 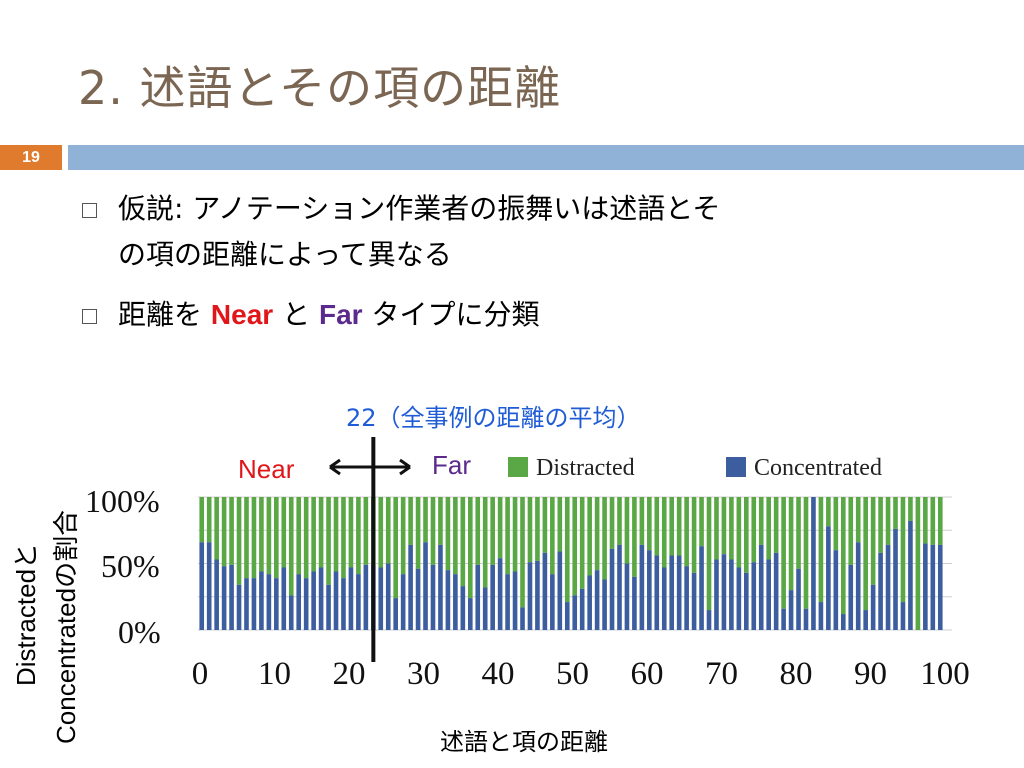 I want to click on near-far-arrow, so click(x=370, y=467).